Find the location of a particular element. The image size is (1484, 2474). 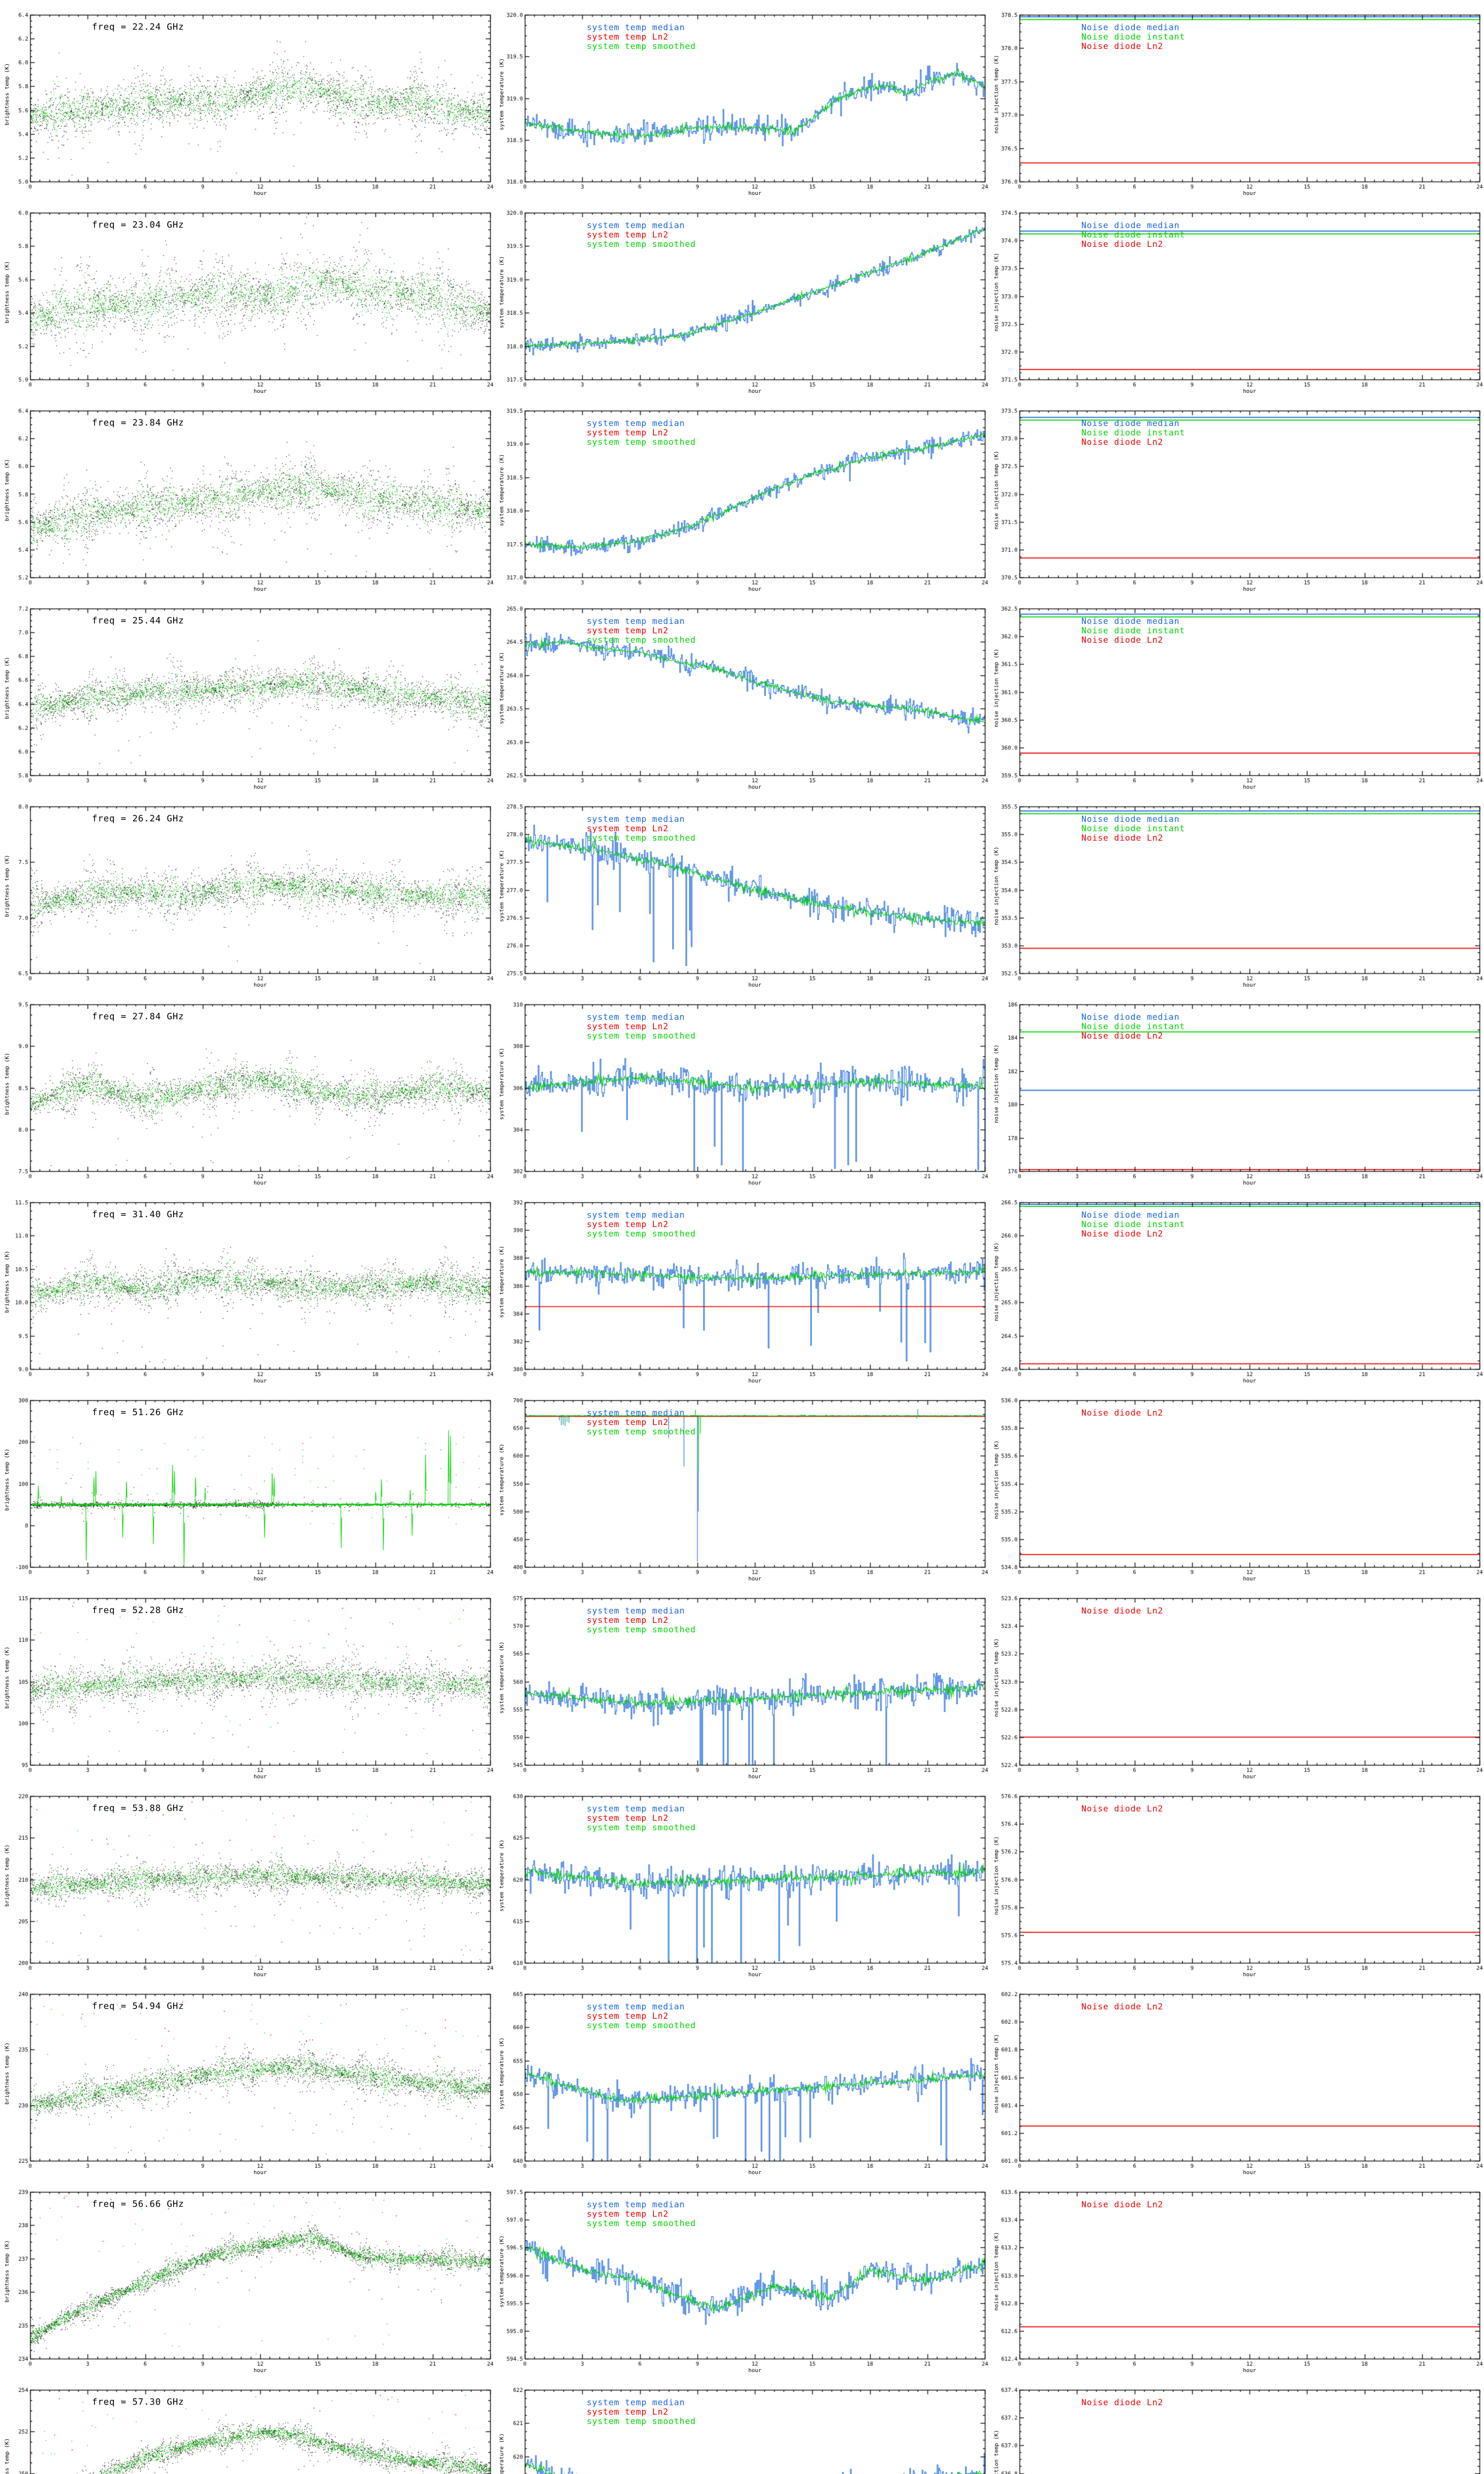

freq-label: freq = 57.30 GHz is located at coordinates (138, 2402).